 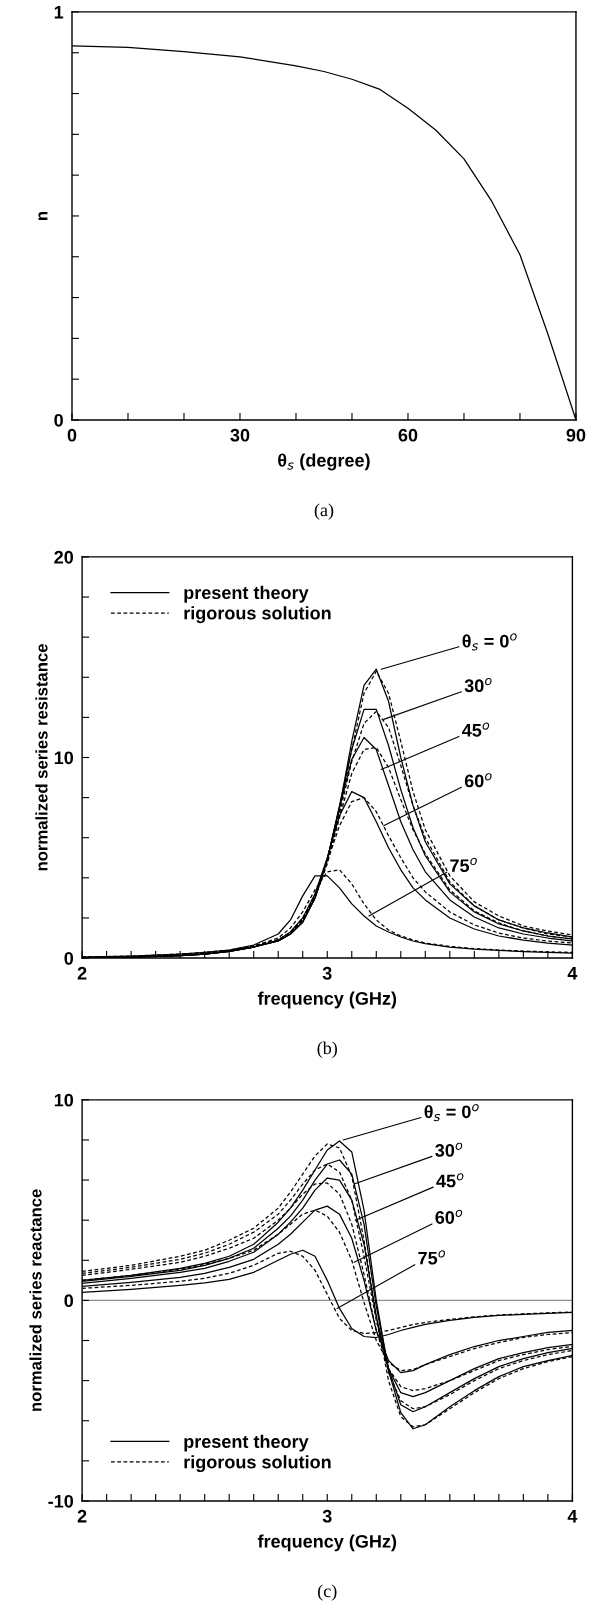 I want to click on x-tick-label: 30, so click(x=240, y=435).